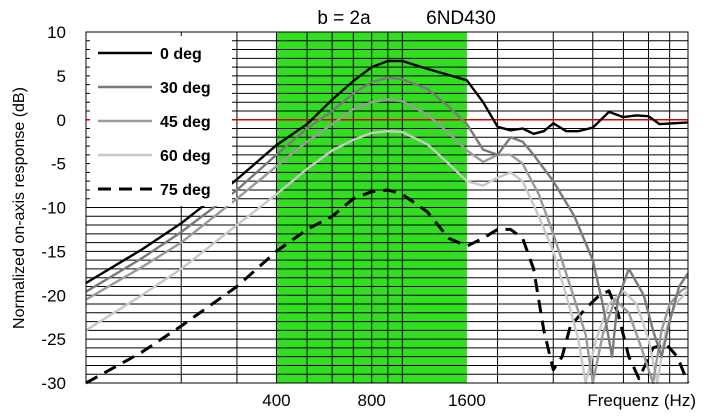  I want to click on chart-subtitle: 6ND430, so click(461, 18).